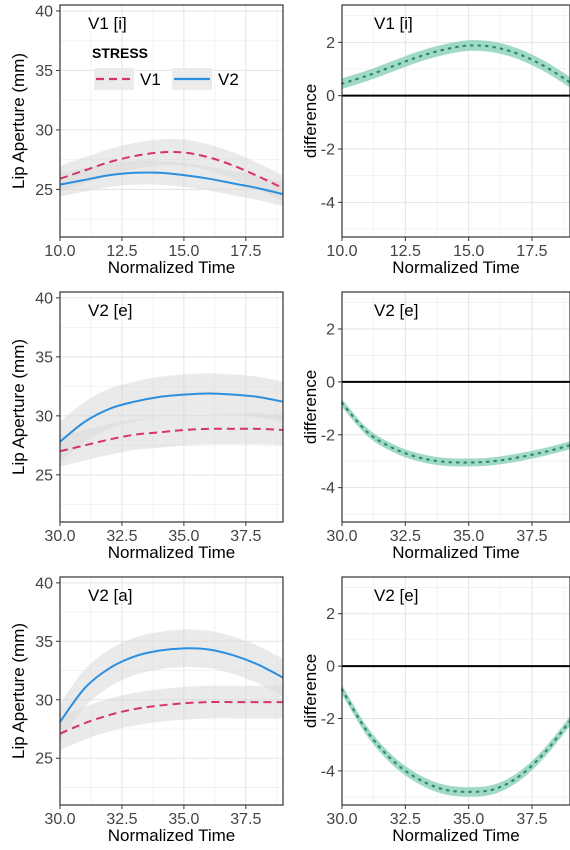  I want to click on legend-label-v1: V1, so click(150, 79).